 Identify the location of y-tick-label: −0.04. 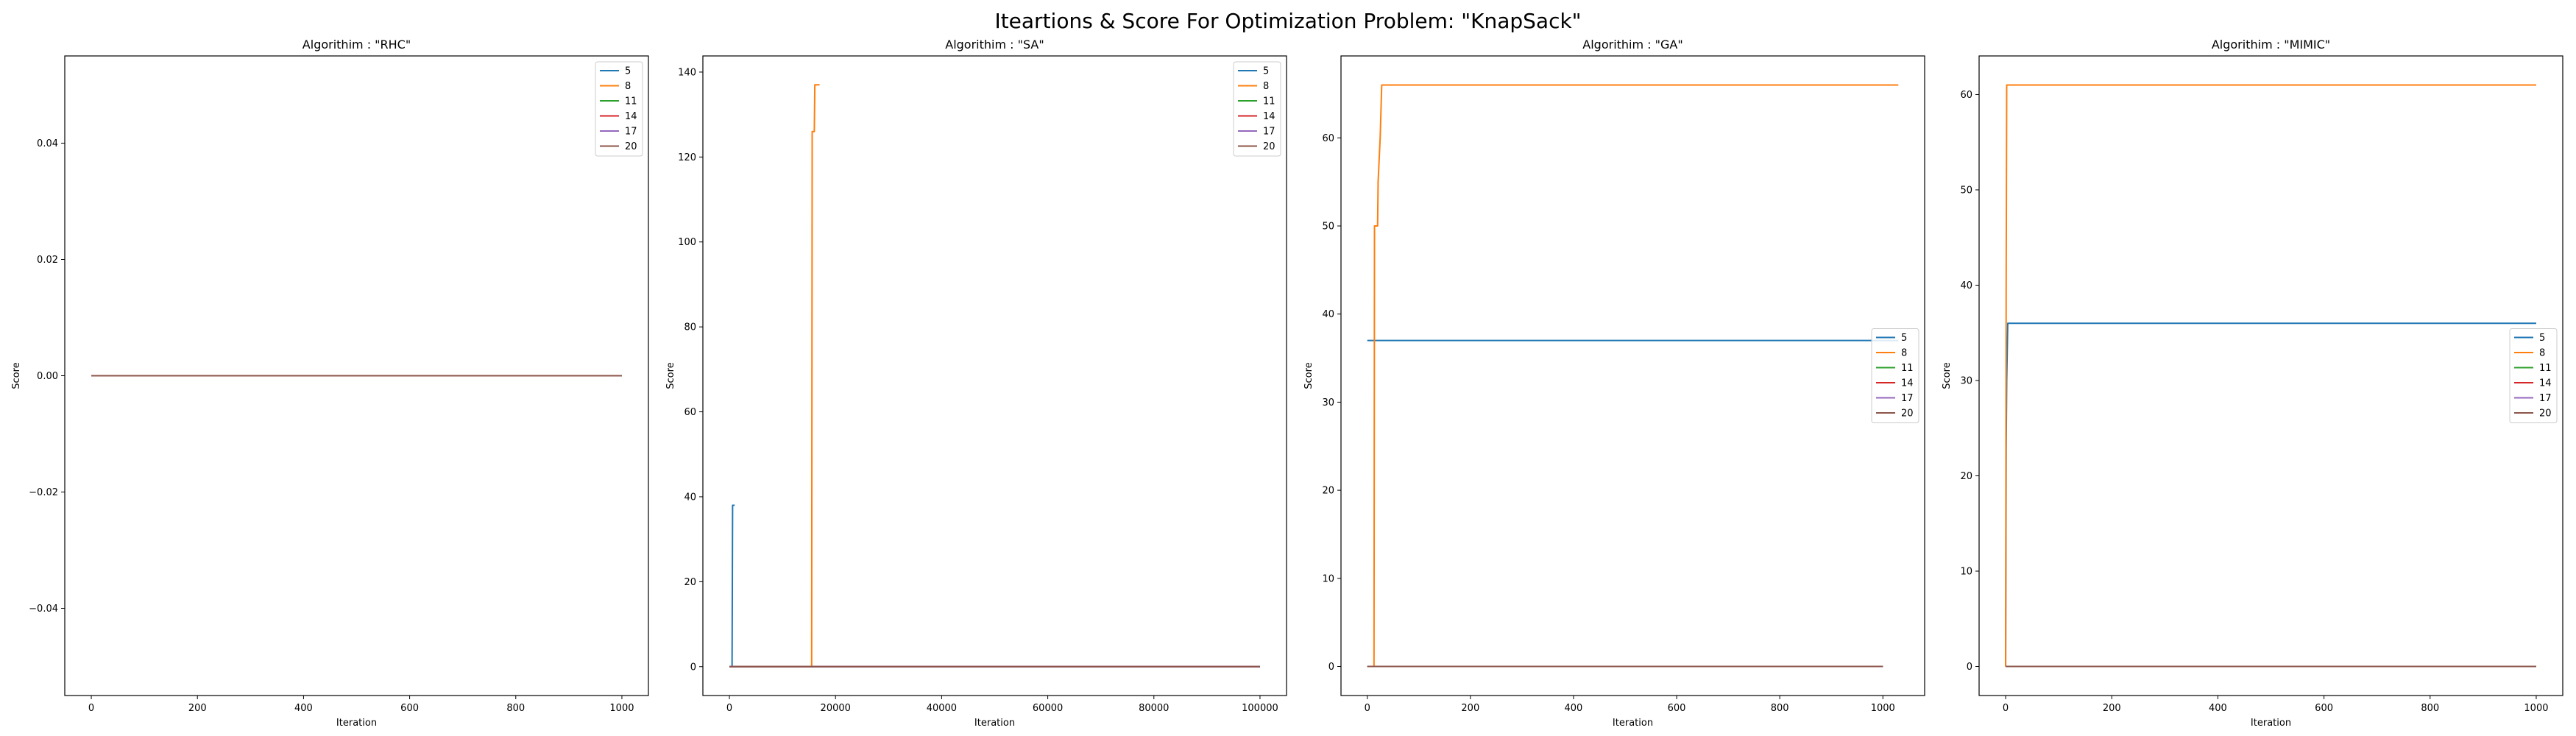
(43, 609).